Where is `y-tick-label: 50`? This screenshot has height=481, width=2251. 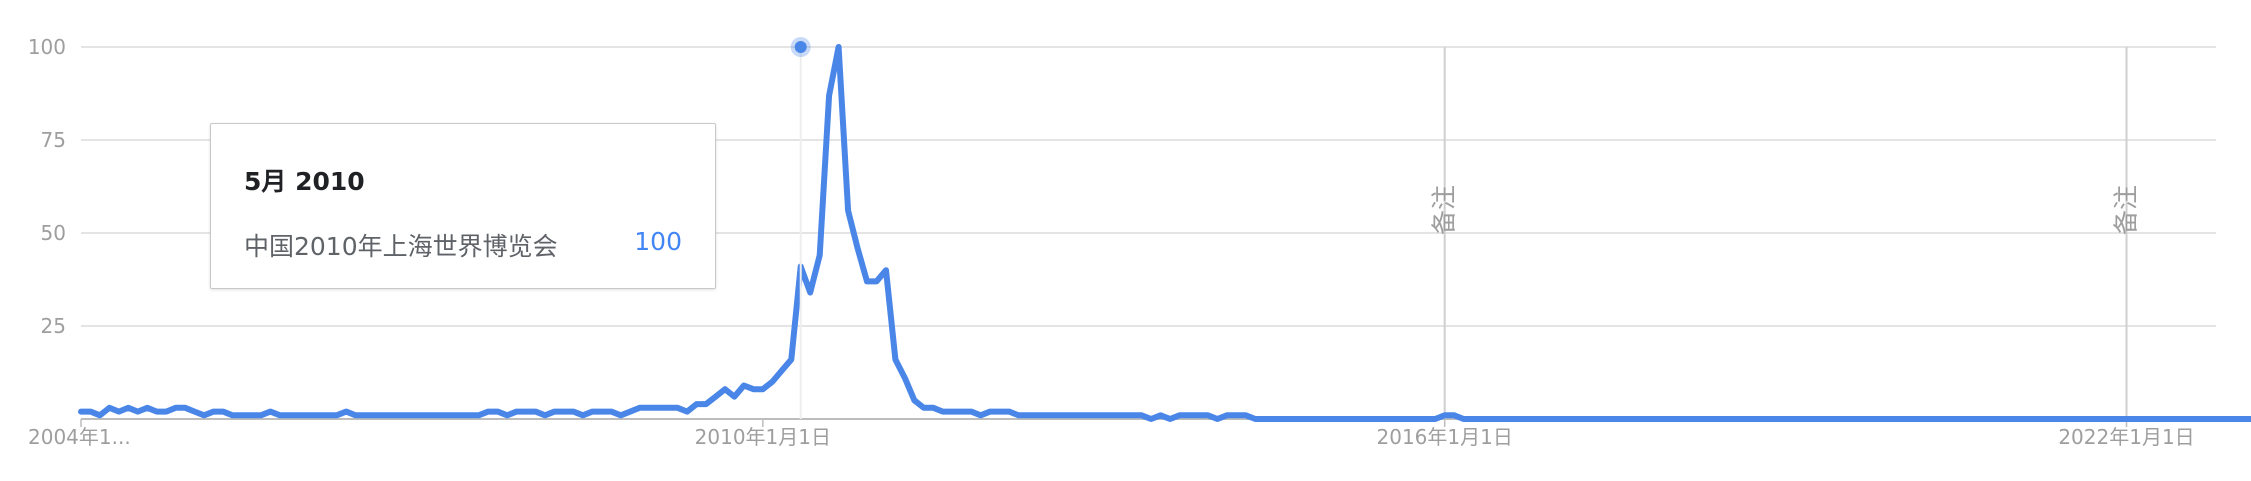 y-tick-label: 50 is located at coordinates (53, 233).